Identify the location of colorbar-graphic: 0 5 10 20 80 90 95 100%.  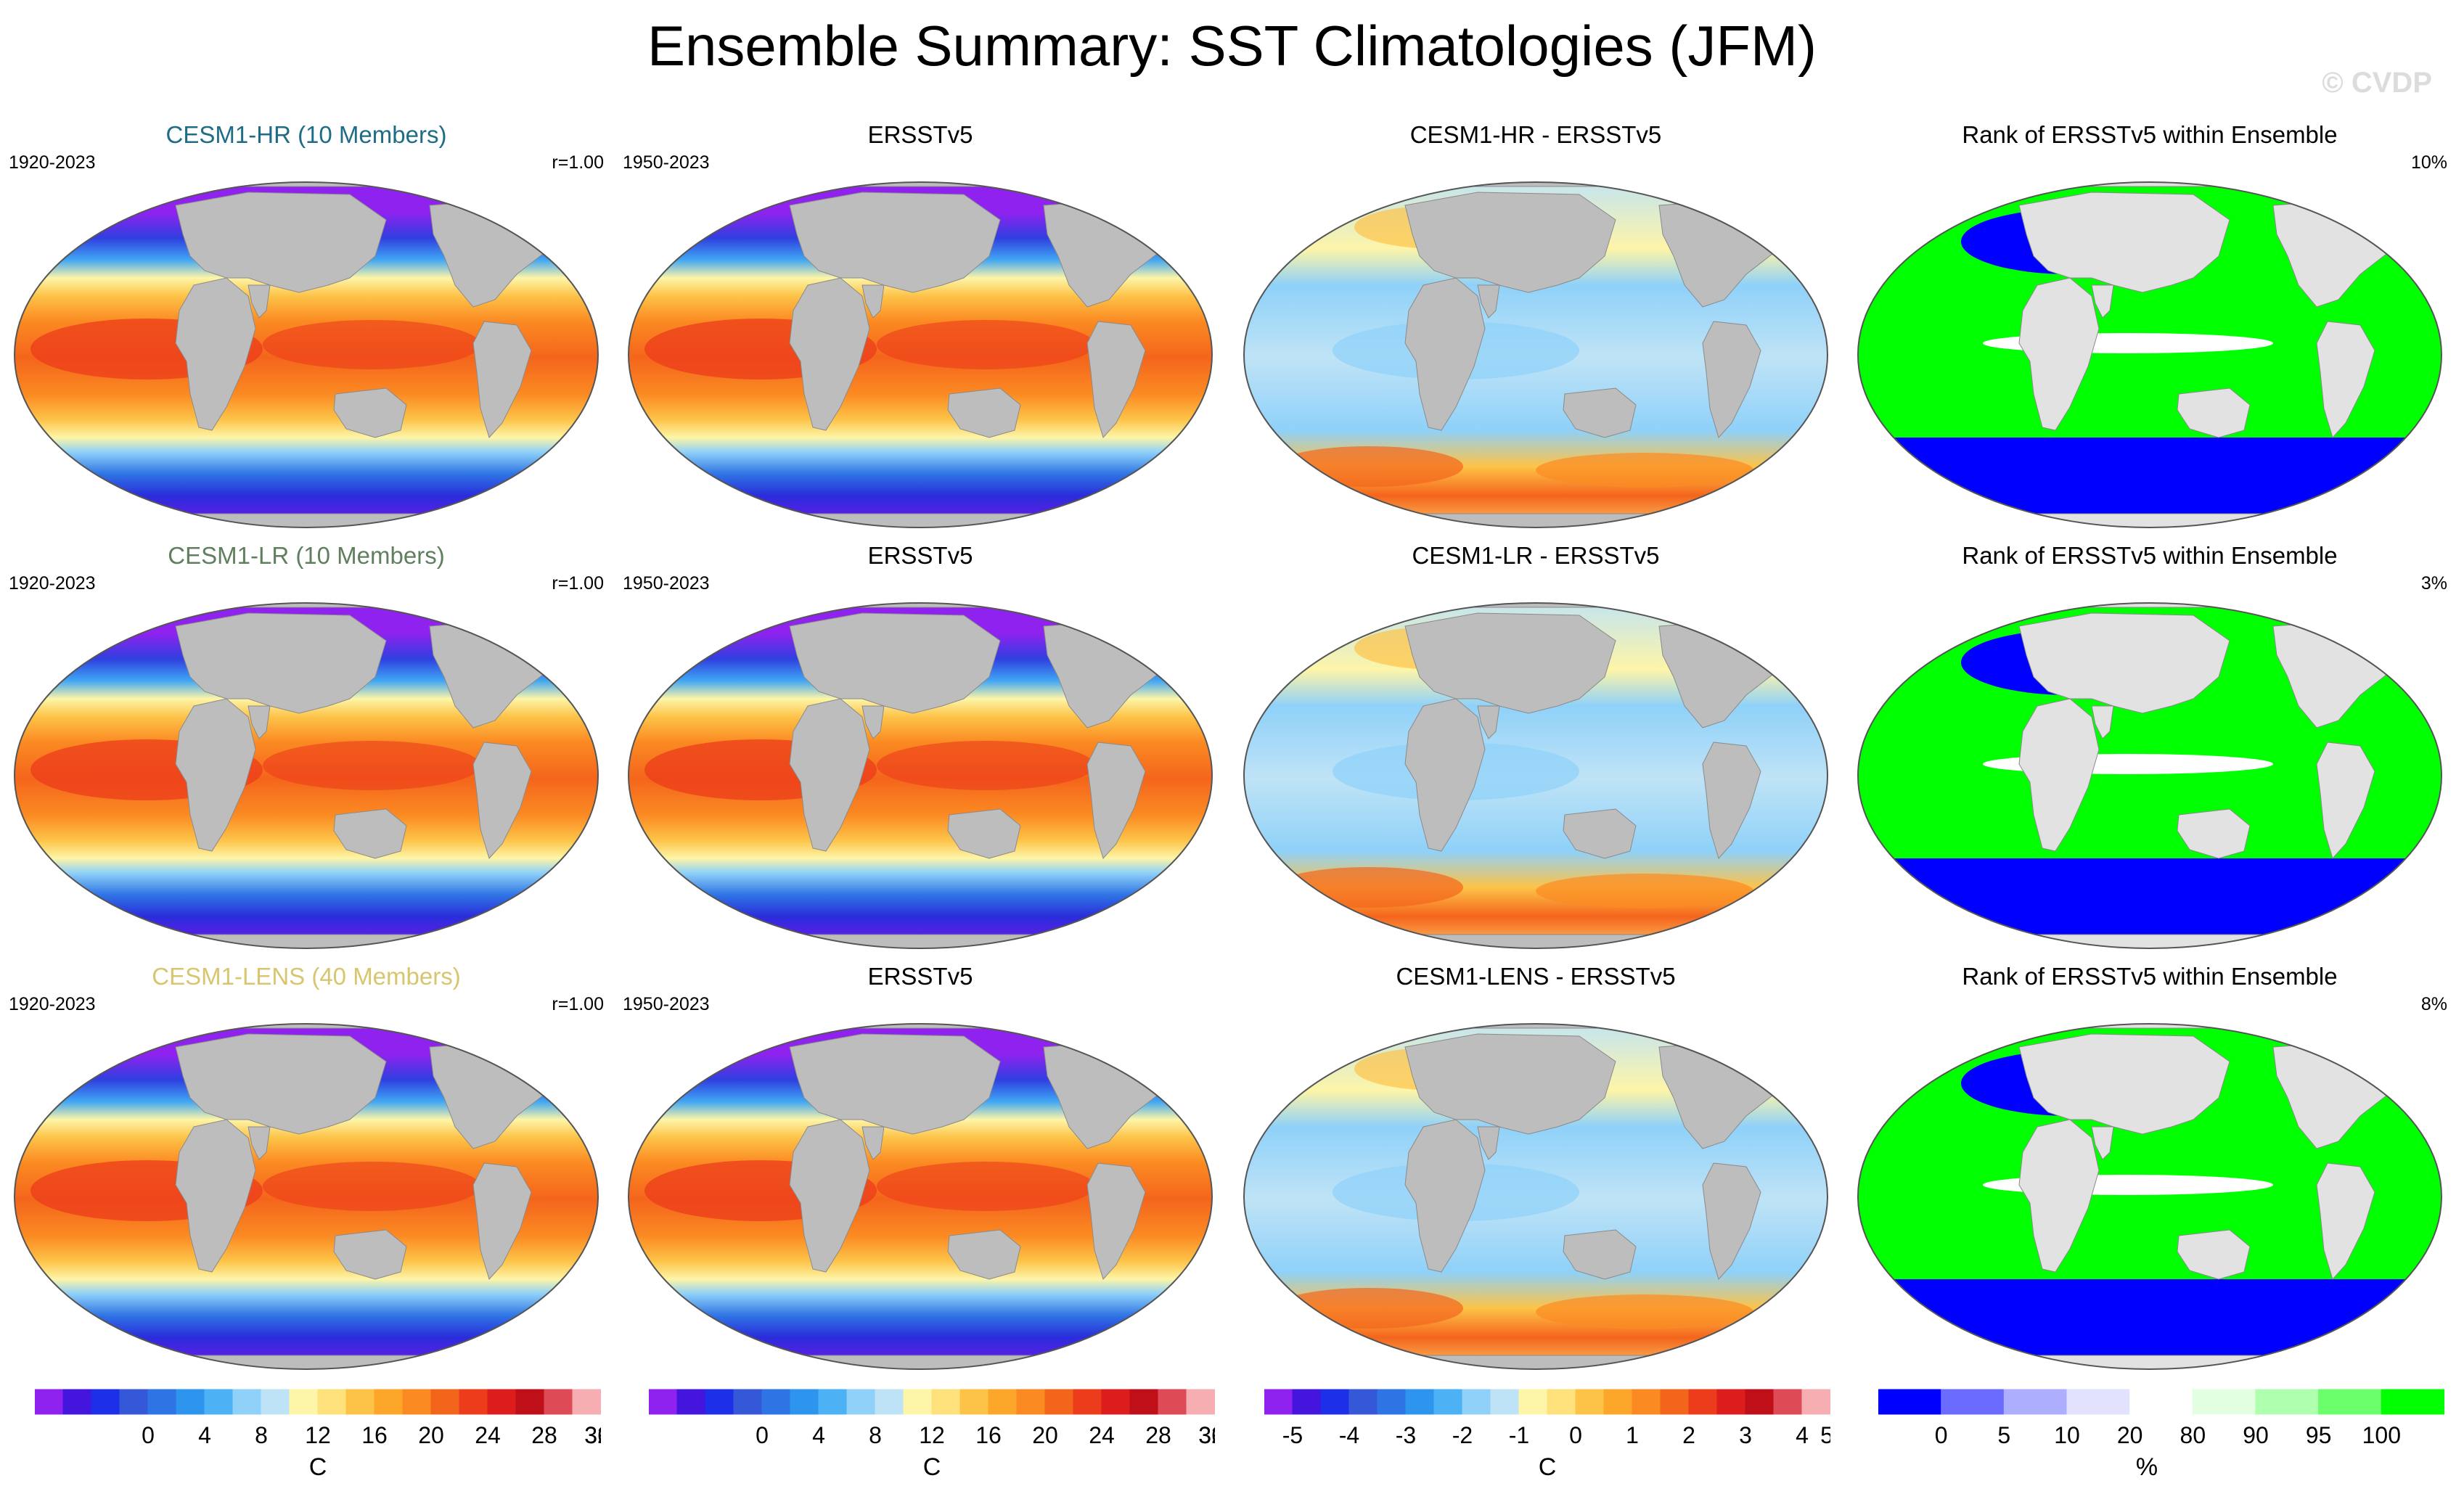
(2161, 1435).